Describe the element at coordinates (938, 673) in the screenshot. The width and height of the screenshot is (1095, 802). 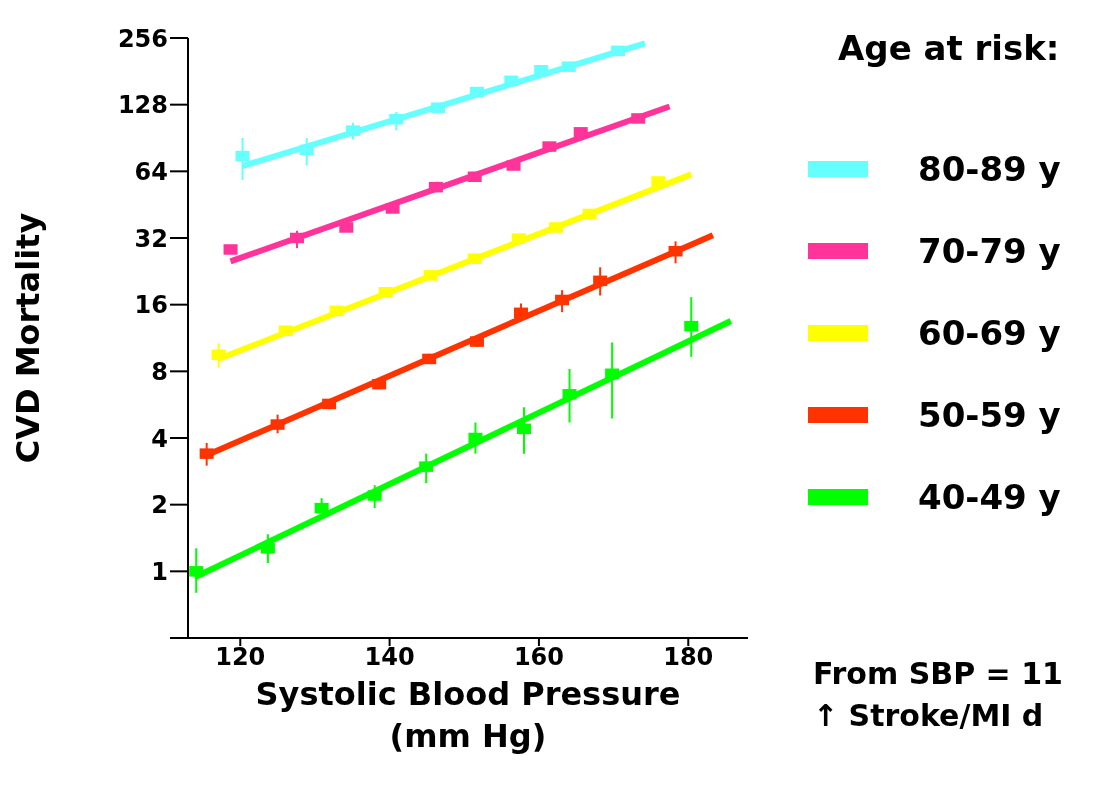
I see `text: From SBP = 11` at that location.